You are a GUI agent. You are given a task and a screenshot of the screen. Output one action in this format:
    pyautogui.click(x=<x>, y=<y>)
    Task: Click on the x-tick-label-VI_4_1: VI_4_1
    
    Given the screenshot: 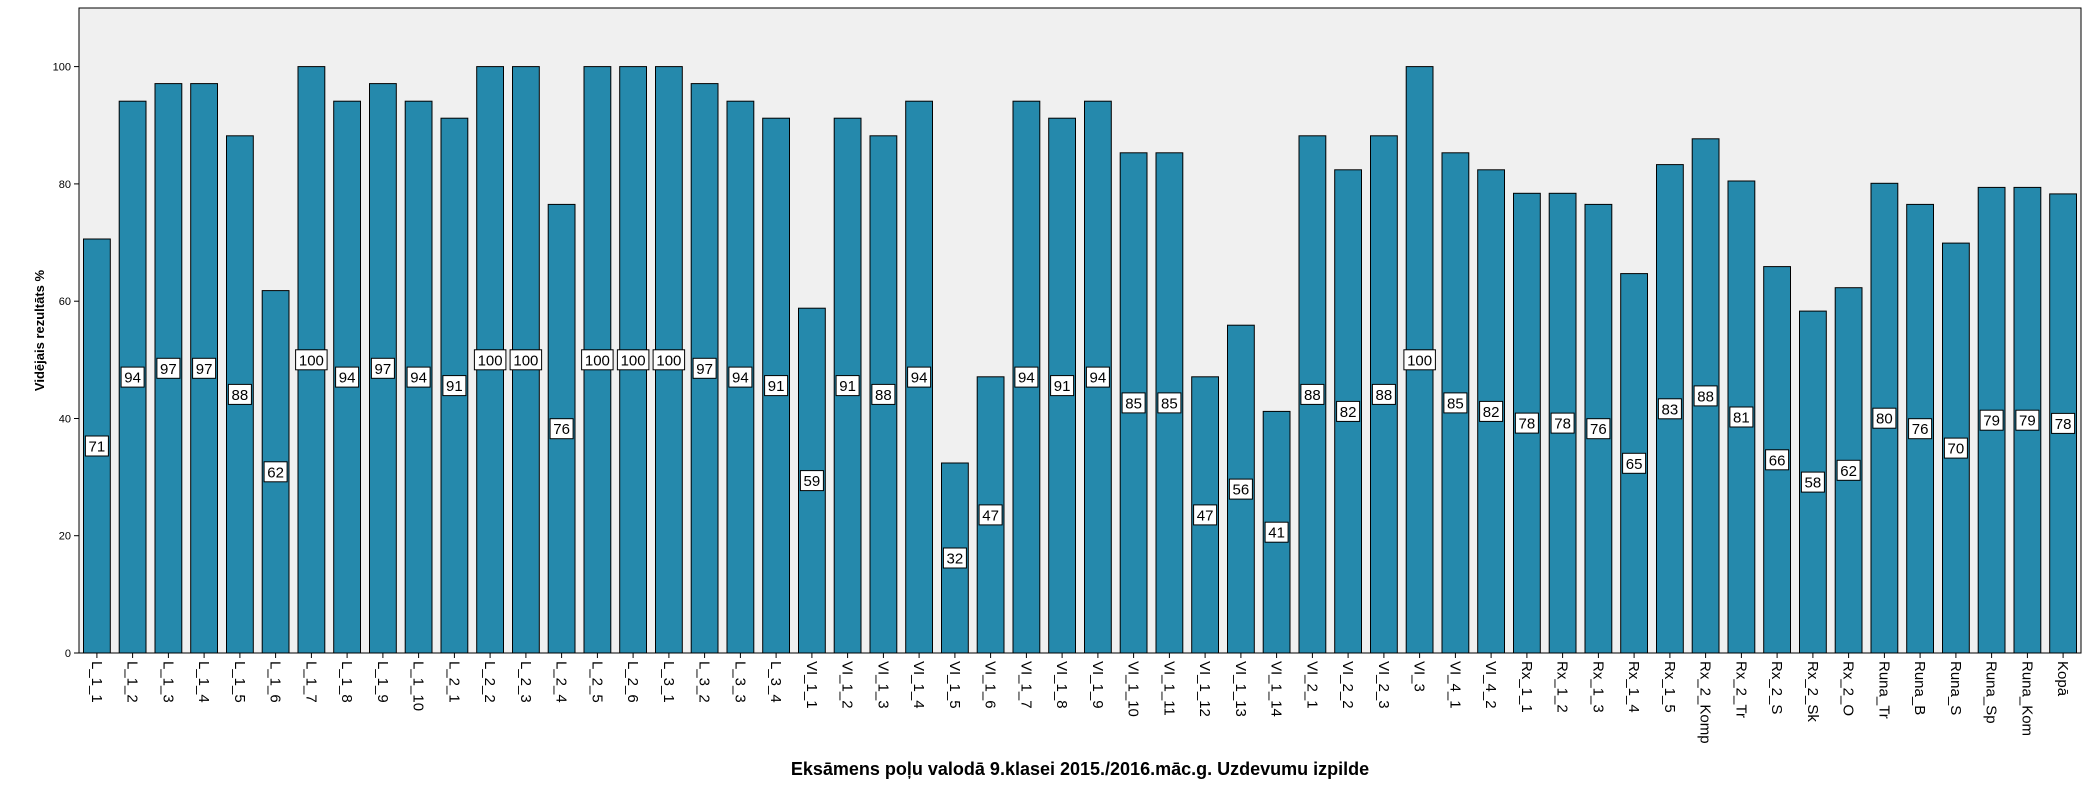 What is the action you would take?
    pyautogui.click(x=1454, y=685)
    